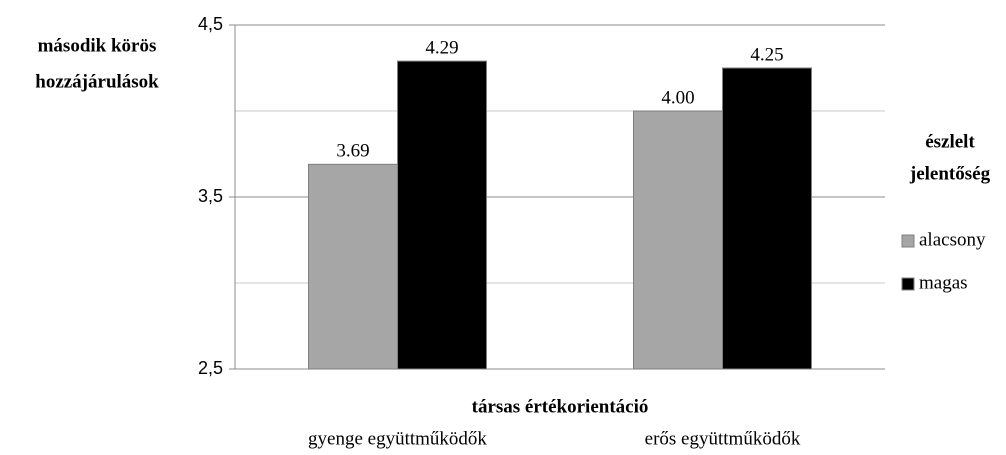 Image resolution: width=1006 pixels, height=455 pixels. I want to click on y-tick-label: 2,5, so click(210, 368).